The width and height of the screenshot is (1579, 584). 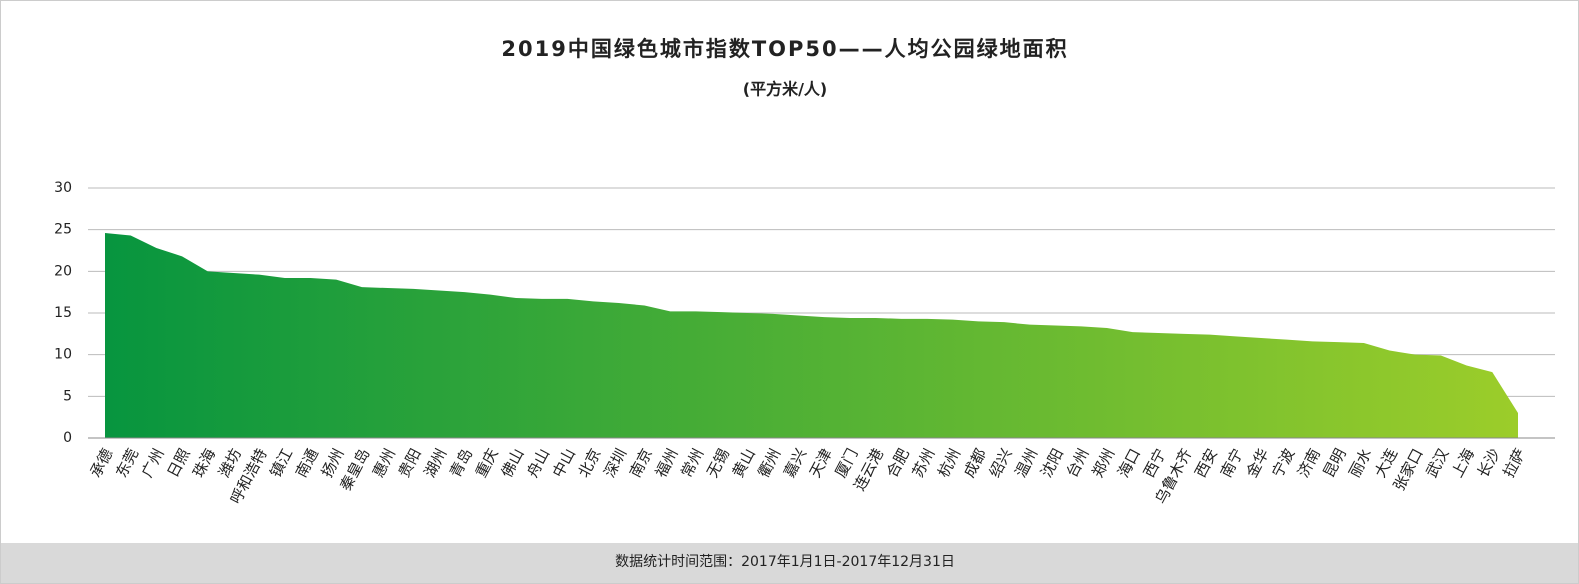 What do you see at coordinates (63, 188) in the screenshot?
I see `y-tick-label: 30` at bounding box center [63, 188].